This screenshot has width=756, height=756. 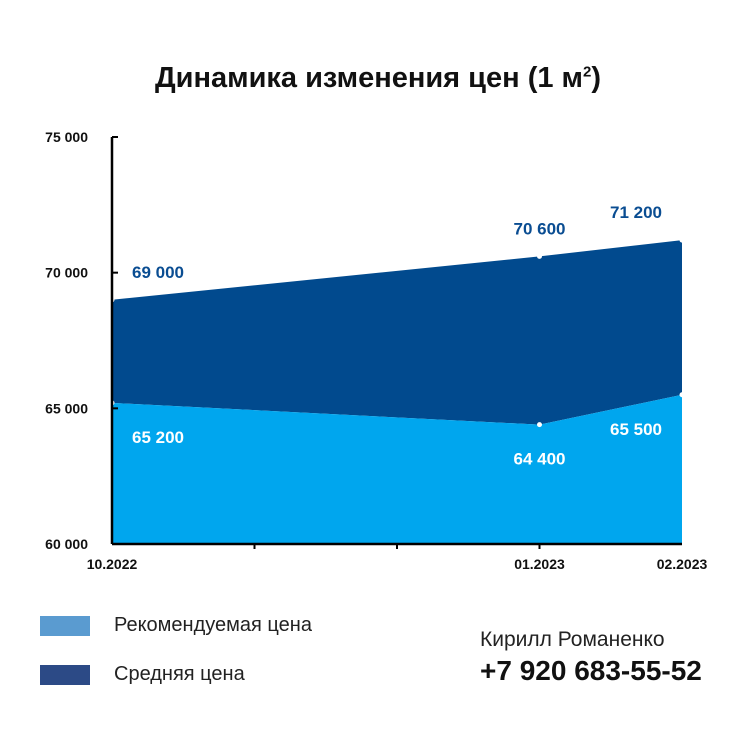 What do you see at coordinates (179, 674) in the screenshot?
I see `legend-label-average: Средняя цена` at bounding box center [179, 674].